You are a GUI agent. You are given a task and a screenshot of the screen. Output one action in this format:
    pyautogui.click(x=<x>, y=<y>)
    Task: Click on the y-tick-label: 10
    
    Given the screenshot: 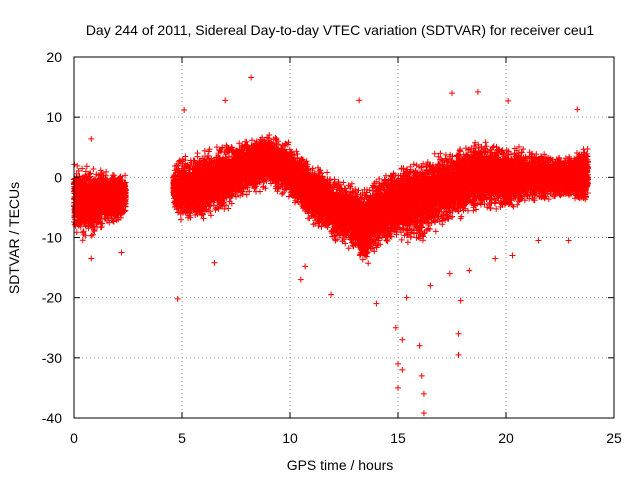 What is the action you would take?
    pyautogui.click(x=54, y=117)
    